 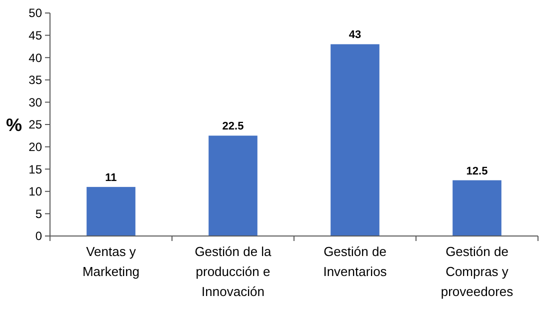 I want to click on data-label: 22.5, so click(x=233, y=126).